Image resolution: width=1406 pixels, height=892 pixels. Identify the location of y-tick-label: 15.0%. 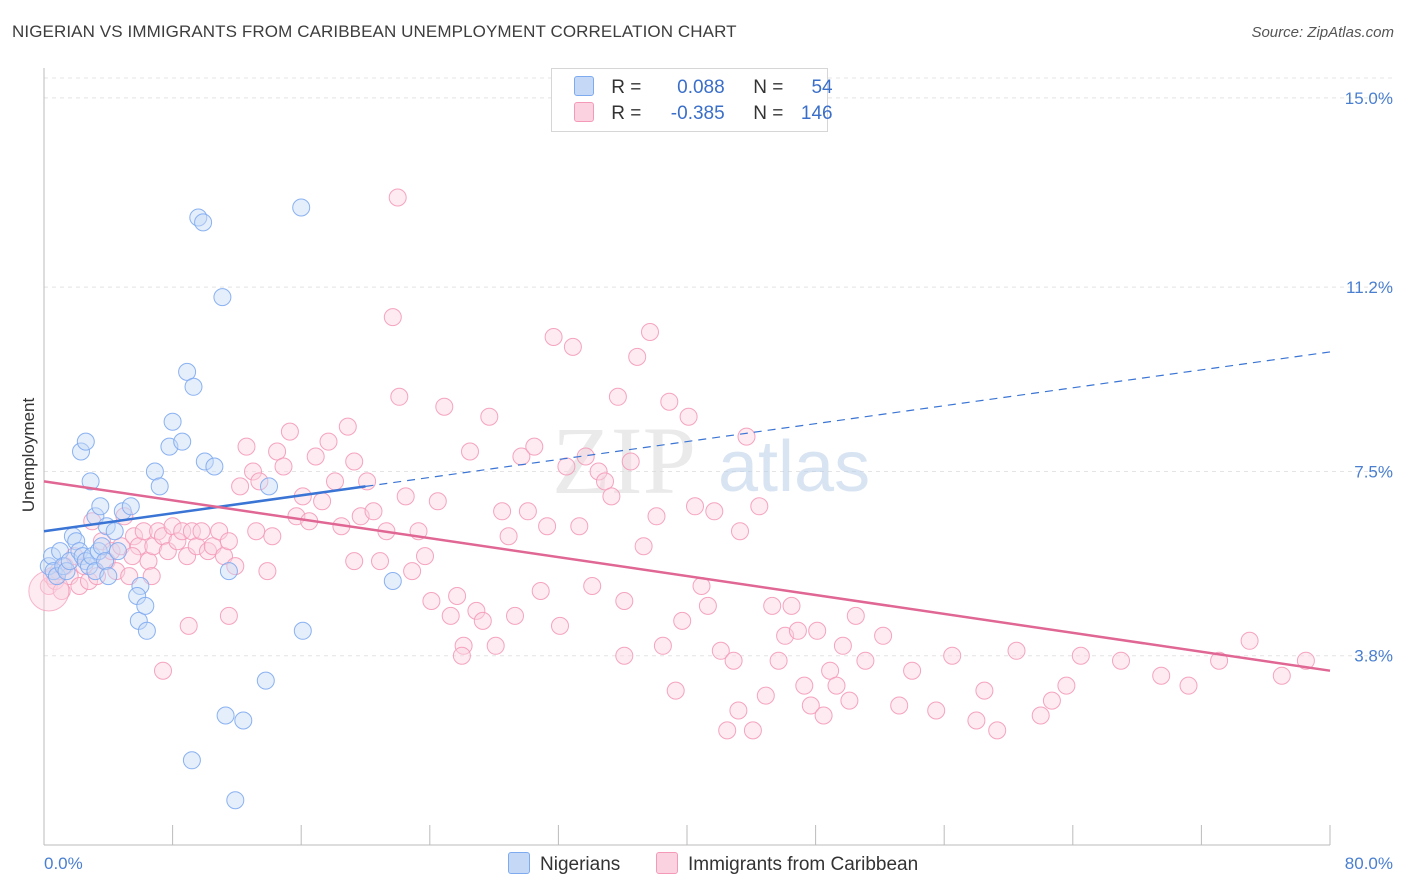
(1369, 98).